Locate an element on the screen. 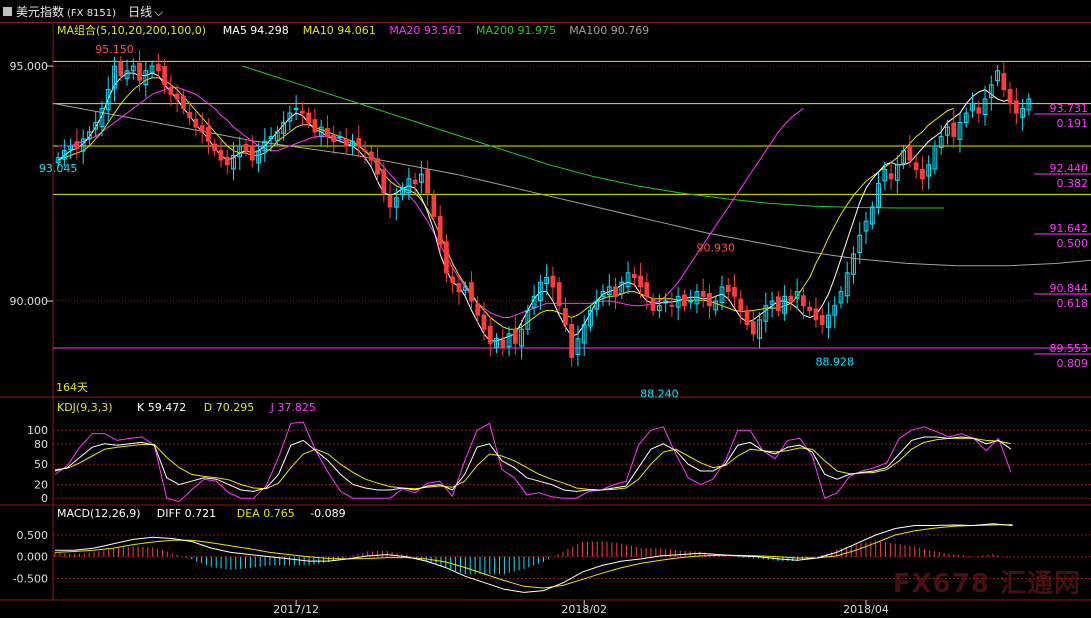 This screenshot has width=1091, height=618. fib-level-value: 93.731 is located at coordinates (1069, 108).